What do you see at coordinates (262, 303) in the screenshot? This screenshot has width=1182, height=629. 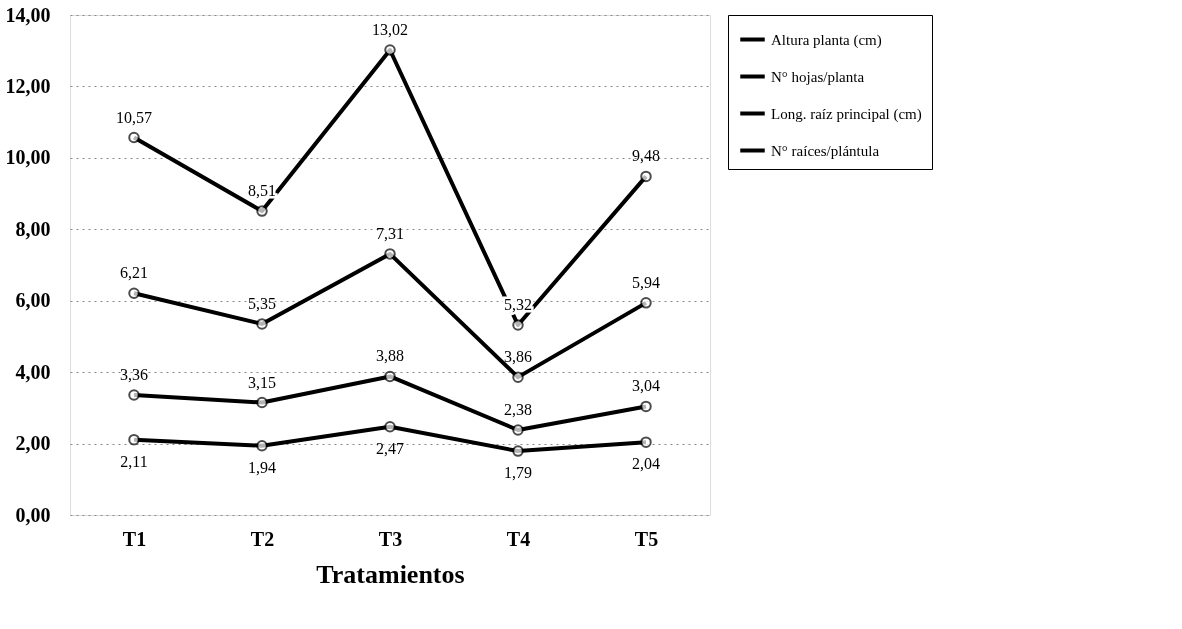 I see `data-label: 5,35` at bounding box center [262, 303].